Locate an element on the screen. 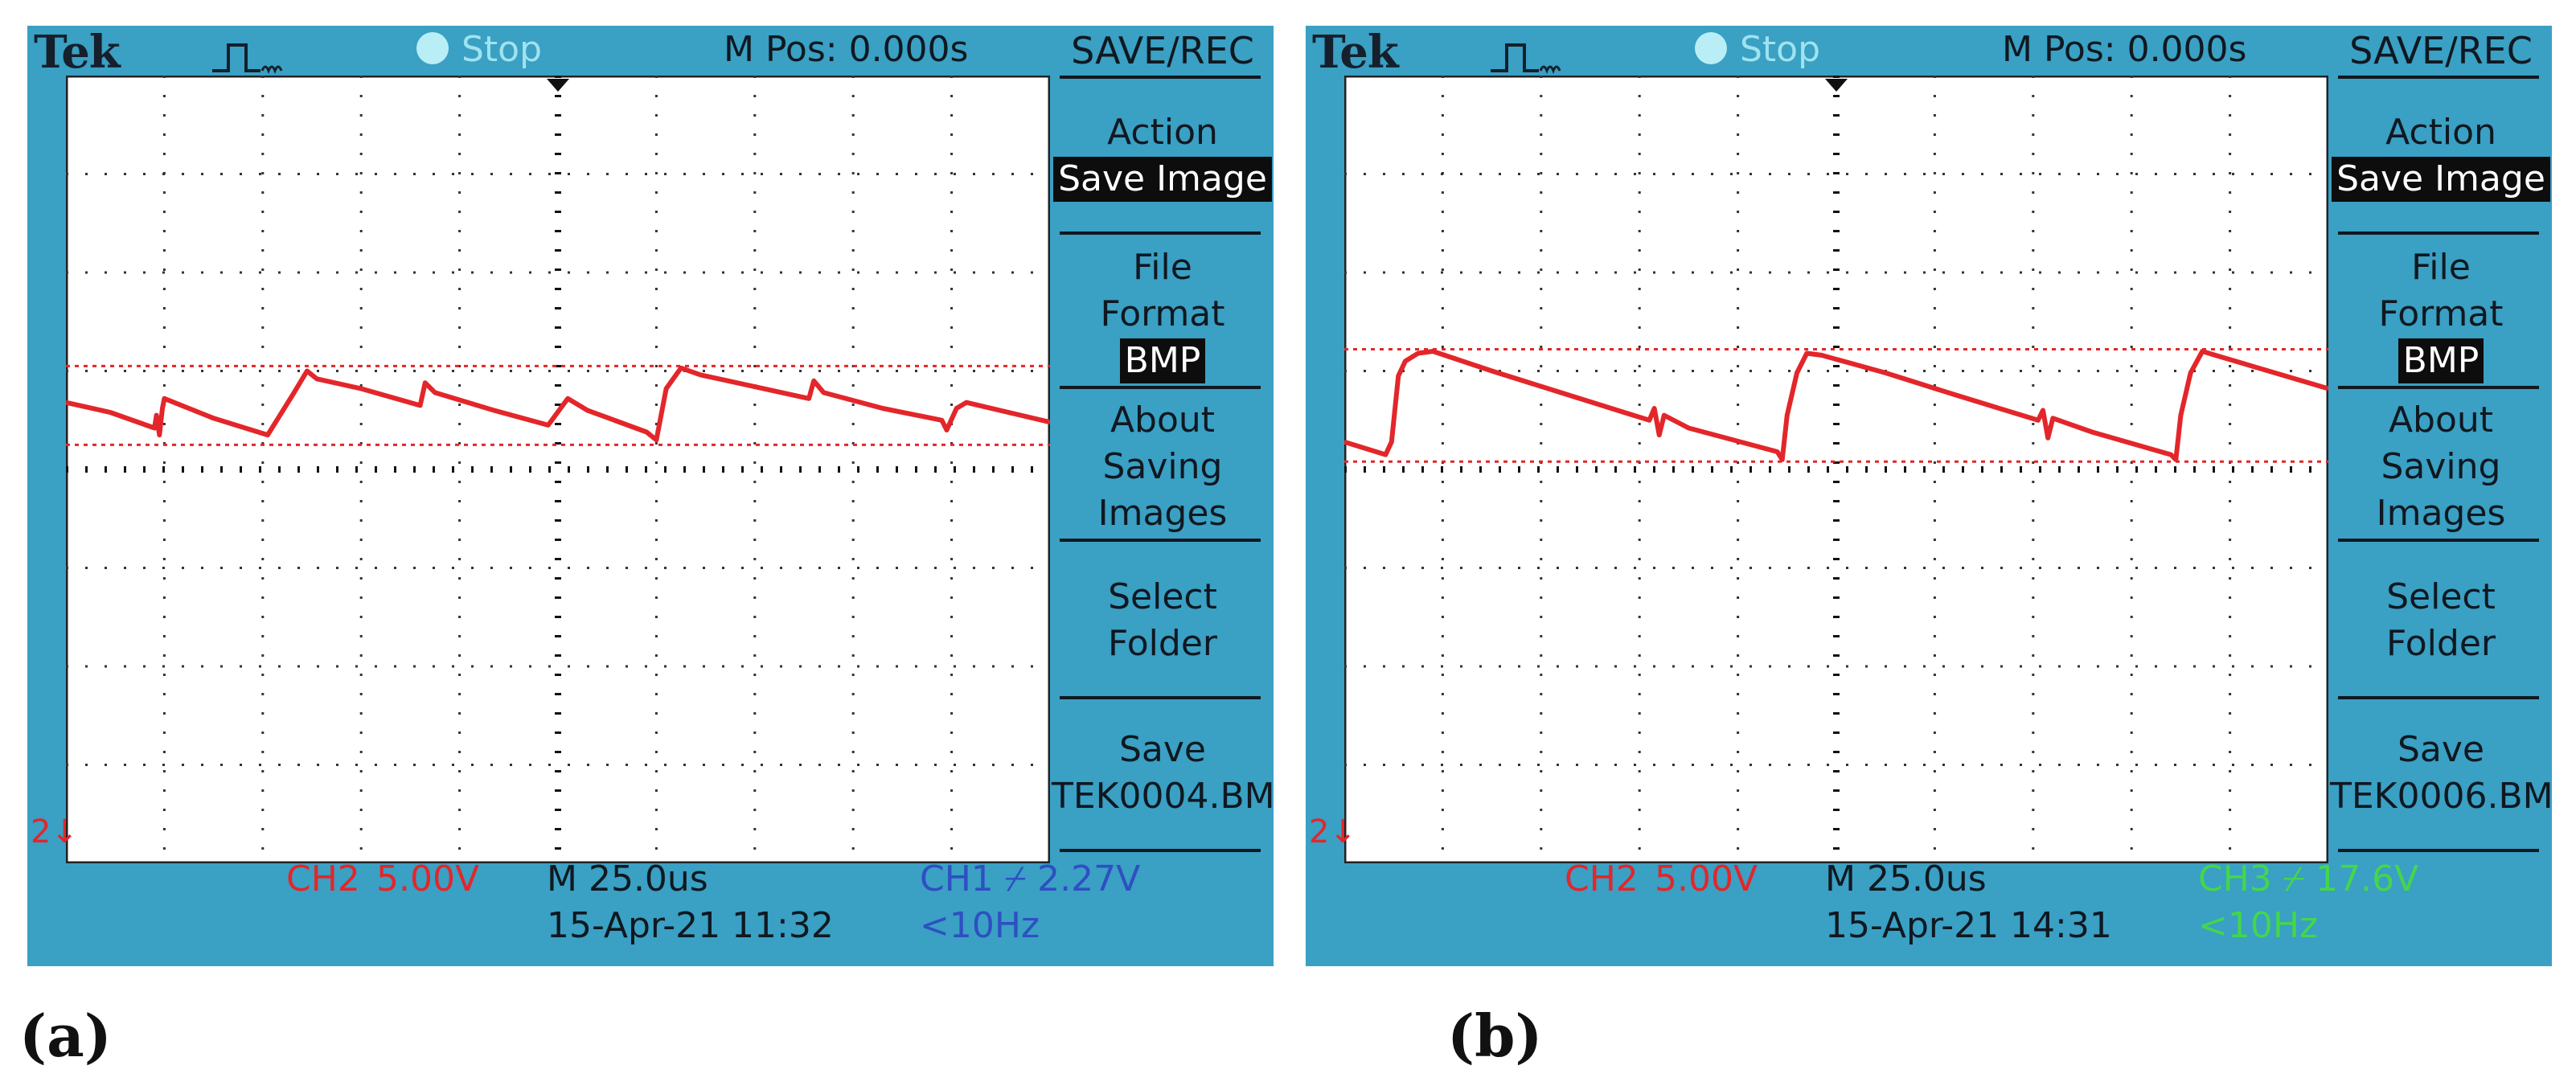 This screenshot has width=2576, height=1090. save-filename: TEK0004.BMP is located at coordinates (1163, 796).